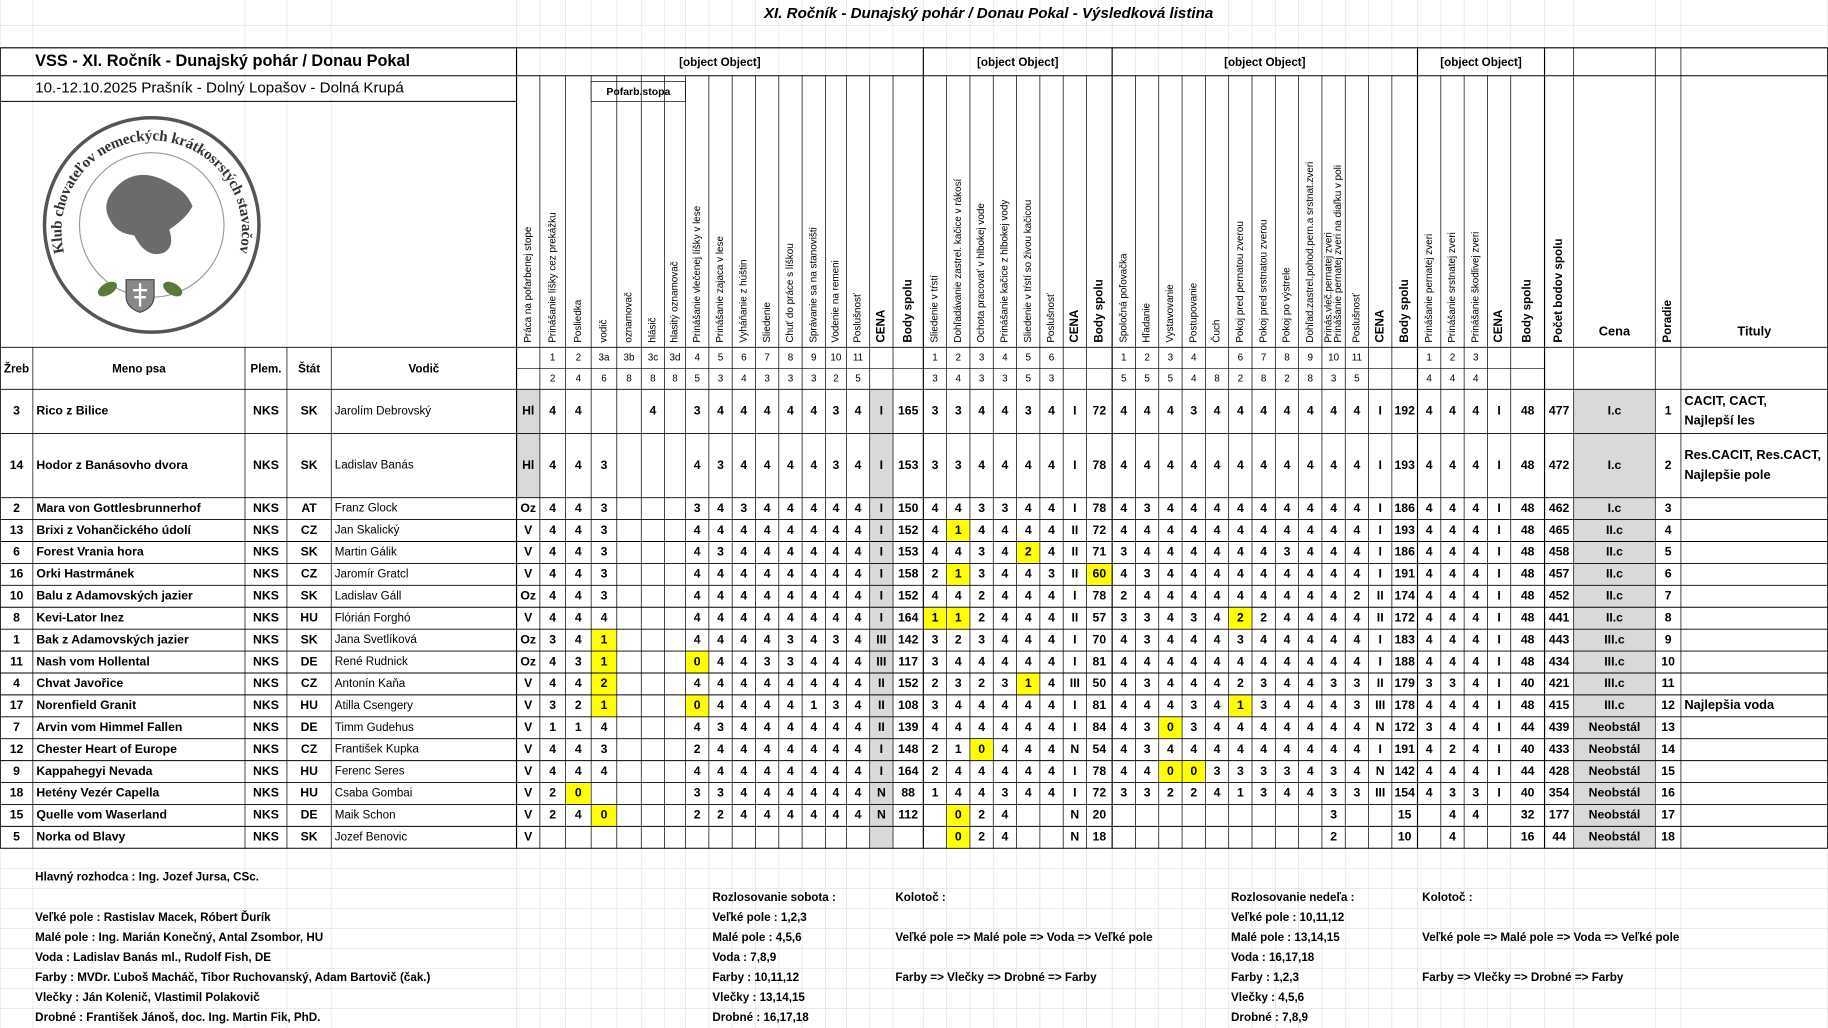 The height and width of the screenshot is (1028, 1828). I want to click on column-header: Posliedka, so click(578, 320).